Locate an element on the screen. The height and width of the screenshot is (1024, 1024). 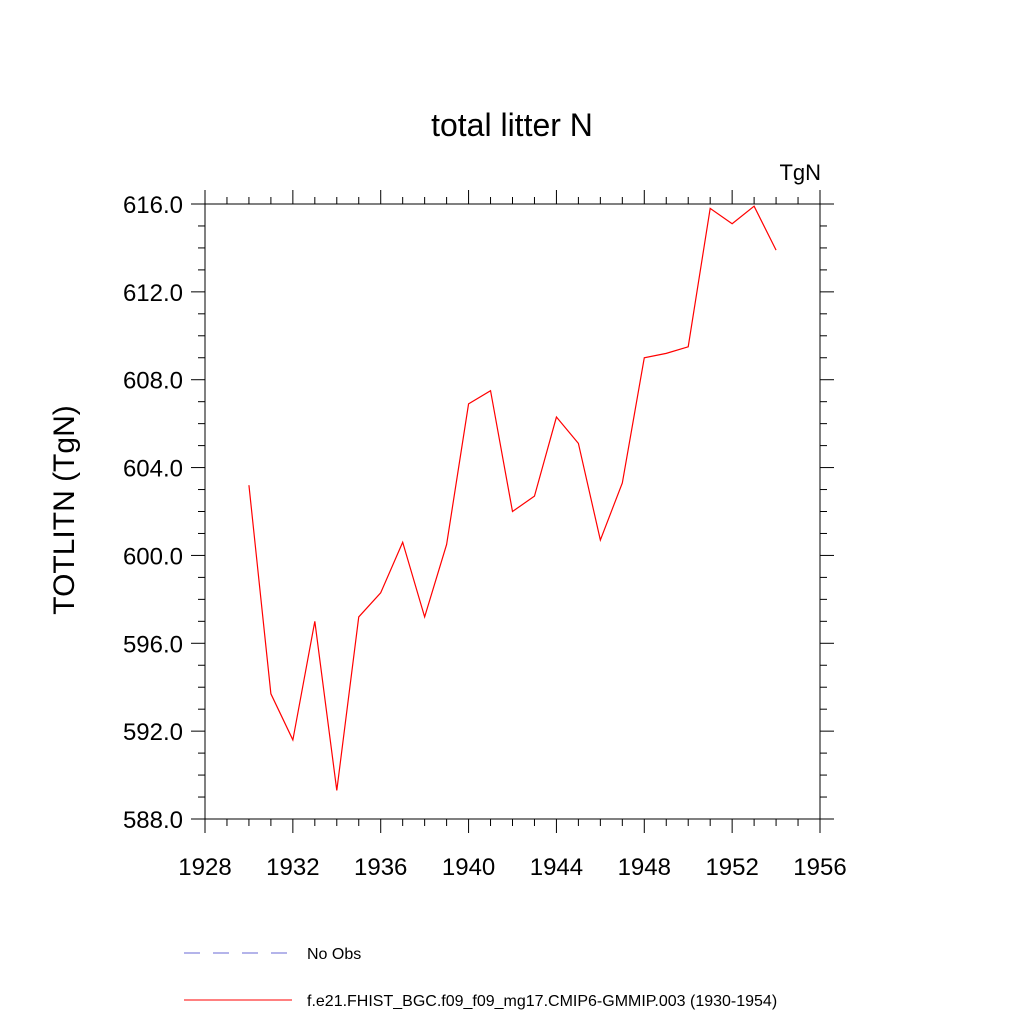
y-tick-label: 592.0 is located at coordinates (153, 732).